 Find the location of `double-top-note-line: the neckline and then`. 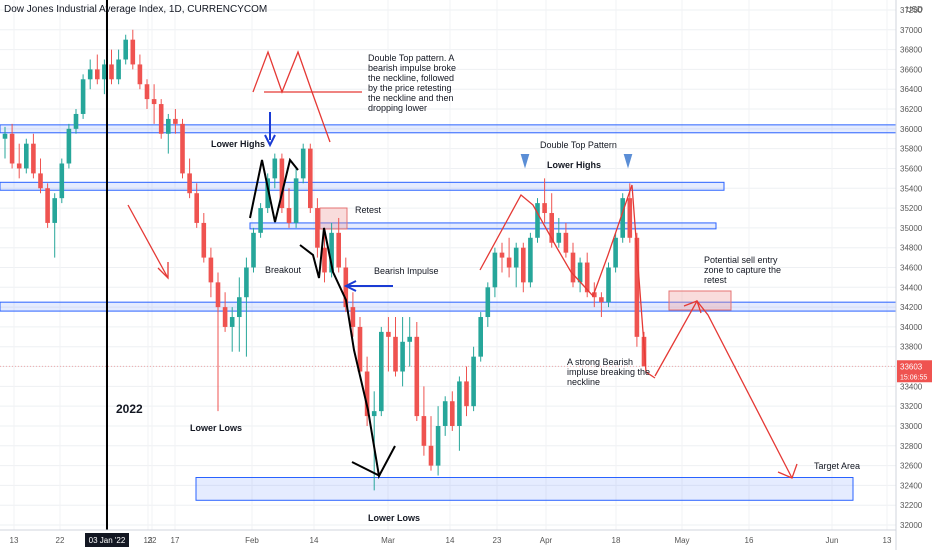

double-top-note-line: the neckline and then is located at coordinates (411, 98).